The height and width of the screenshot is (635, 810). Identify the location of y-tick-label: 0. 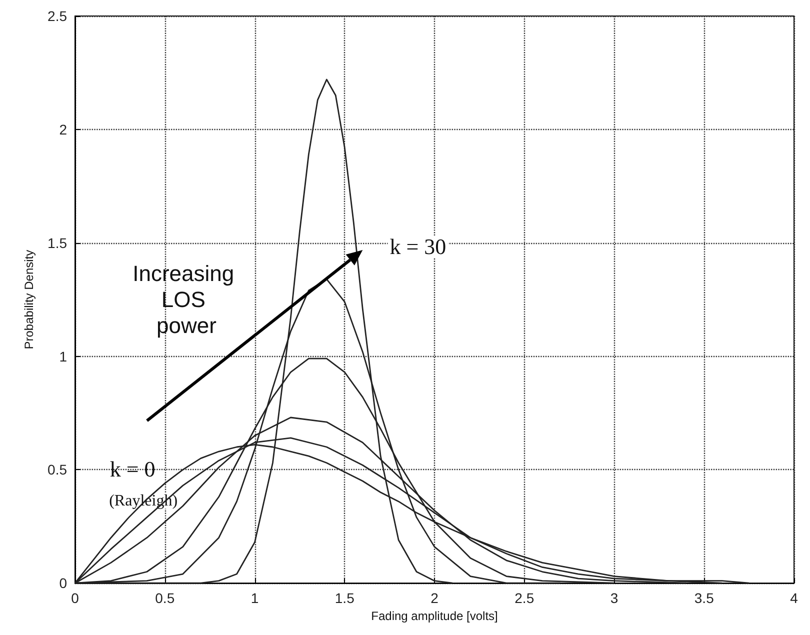
(63, 583).